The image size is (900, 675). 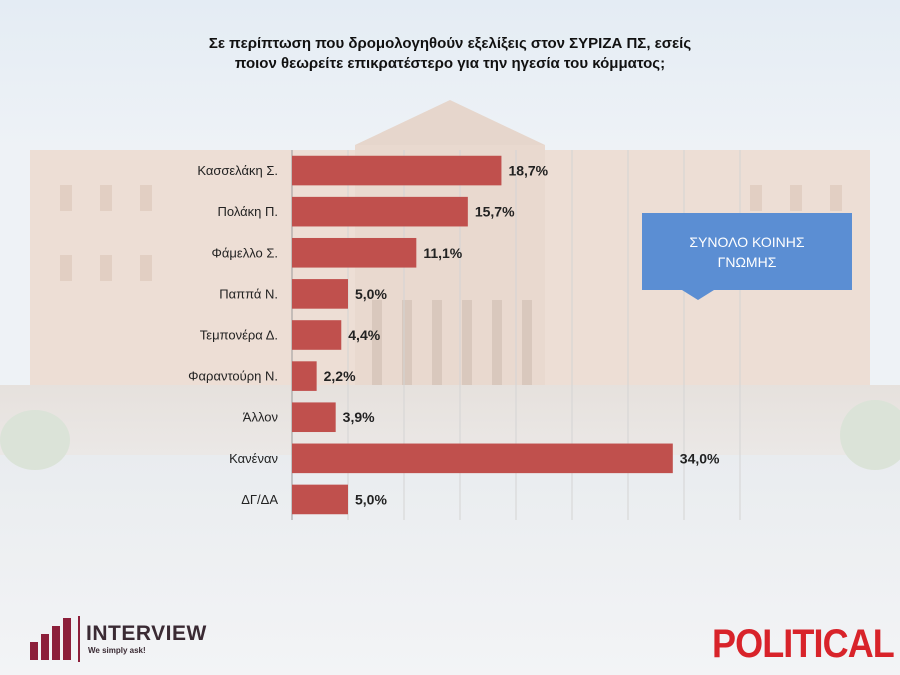 I want to click on value-label: 34,0%, so click(x=700, y=458).